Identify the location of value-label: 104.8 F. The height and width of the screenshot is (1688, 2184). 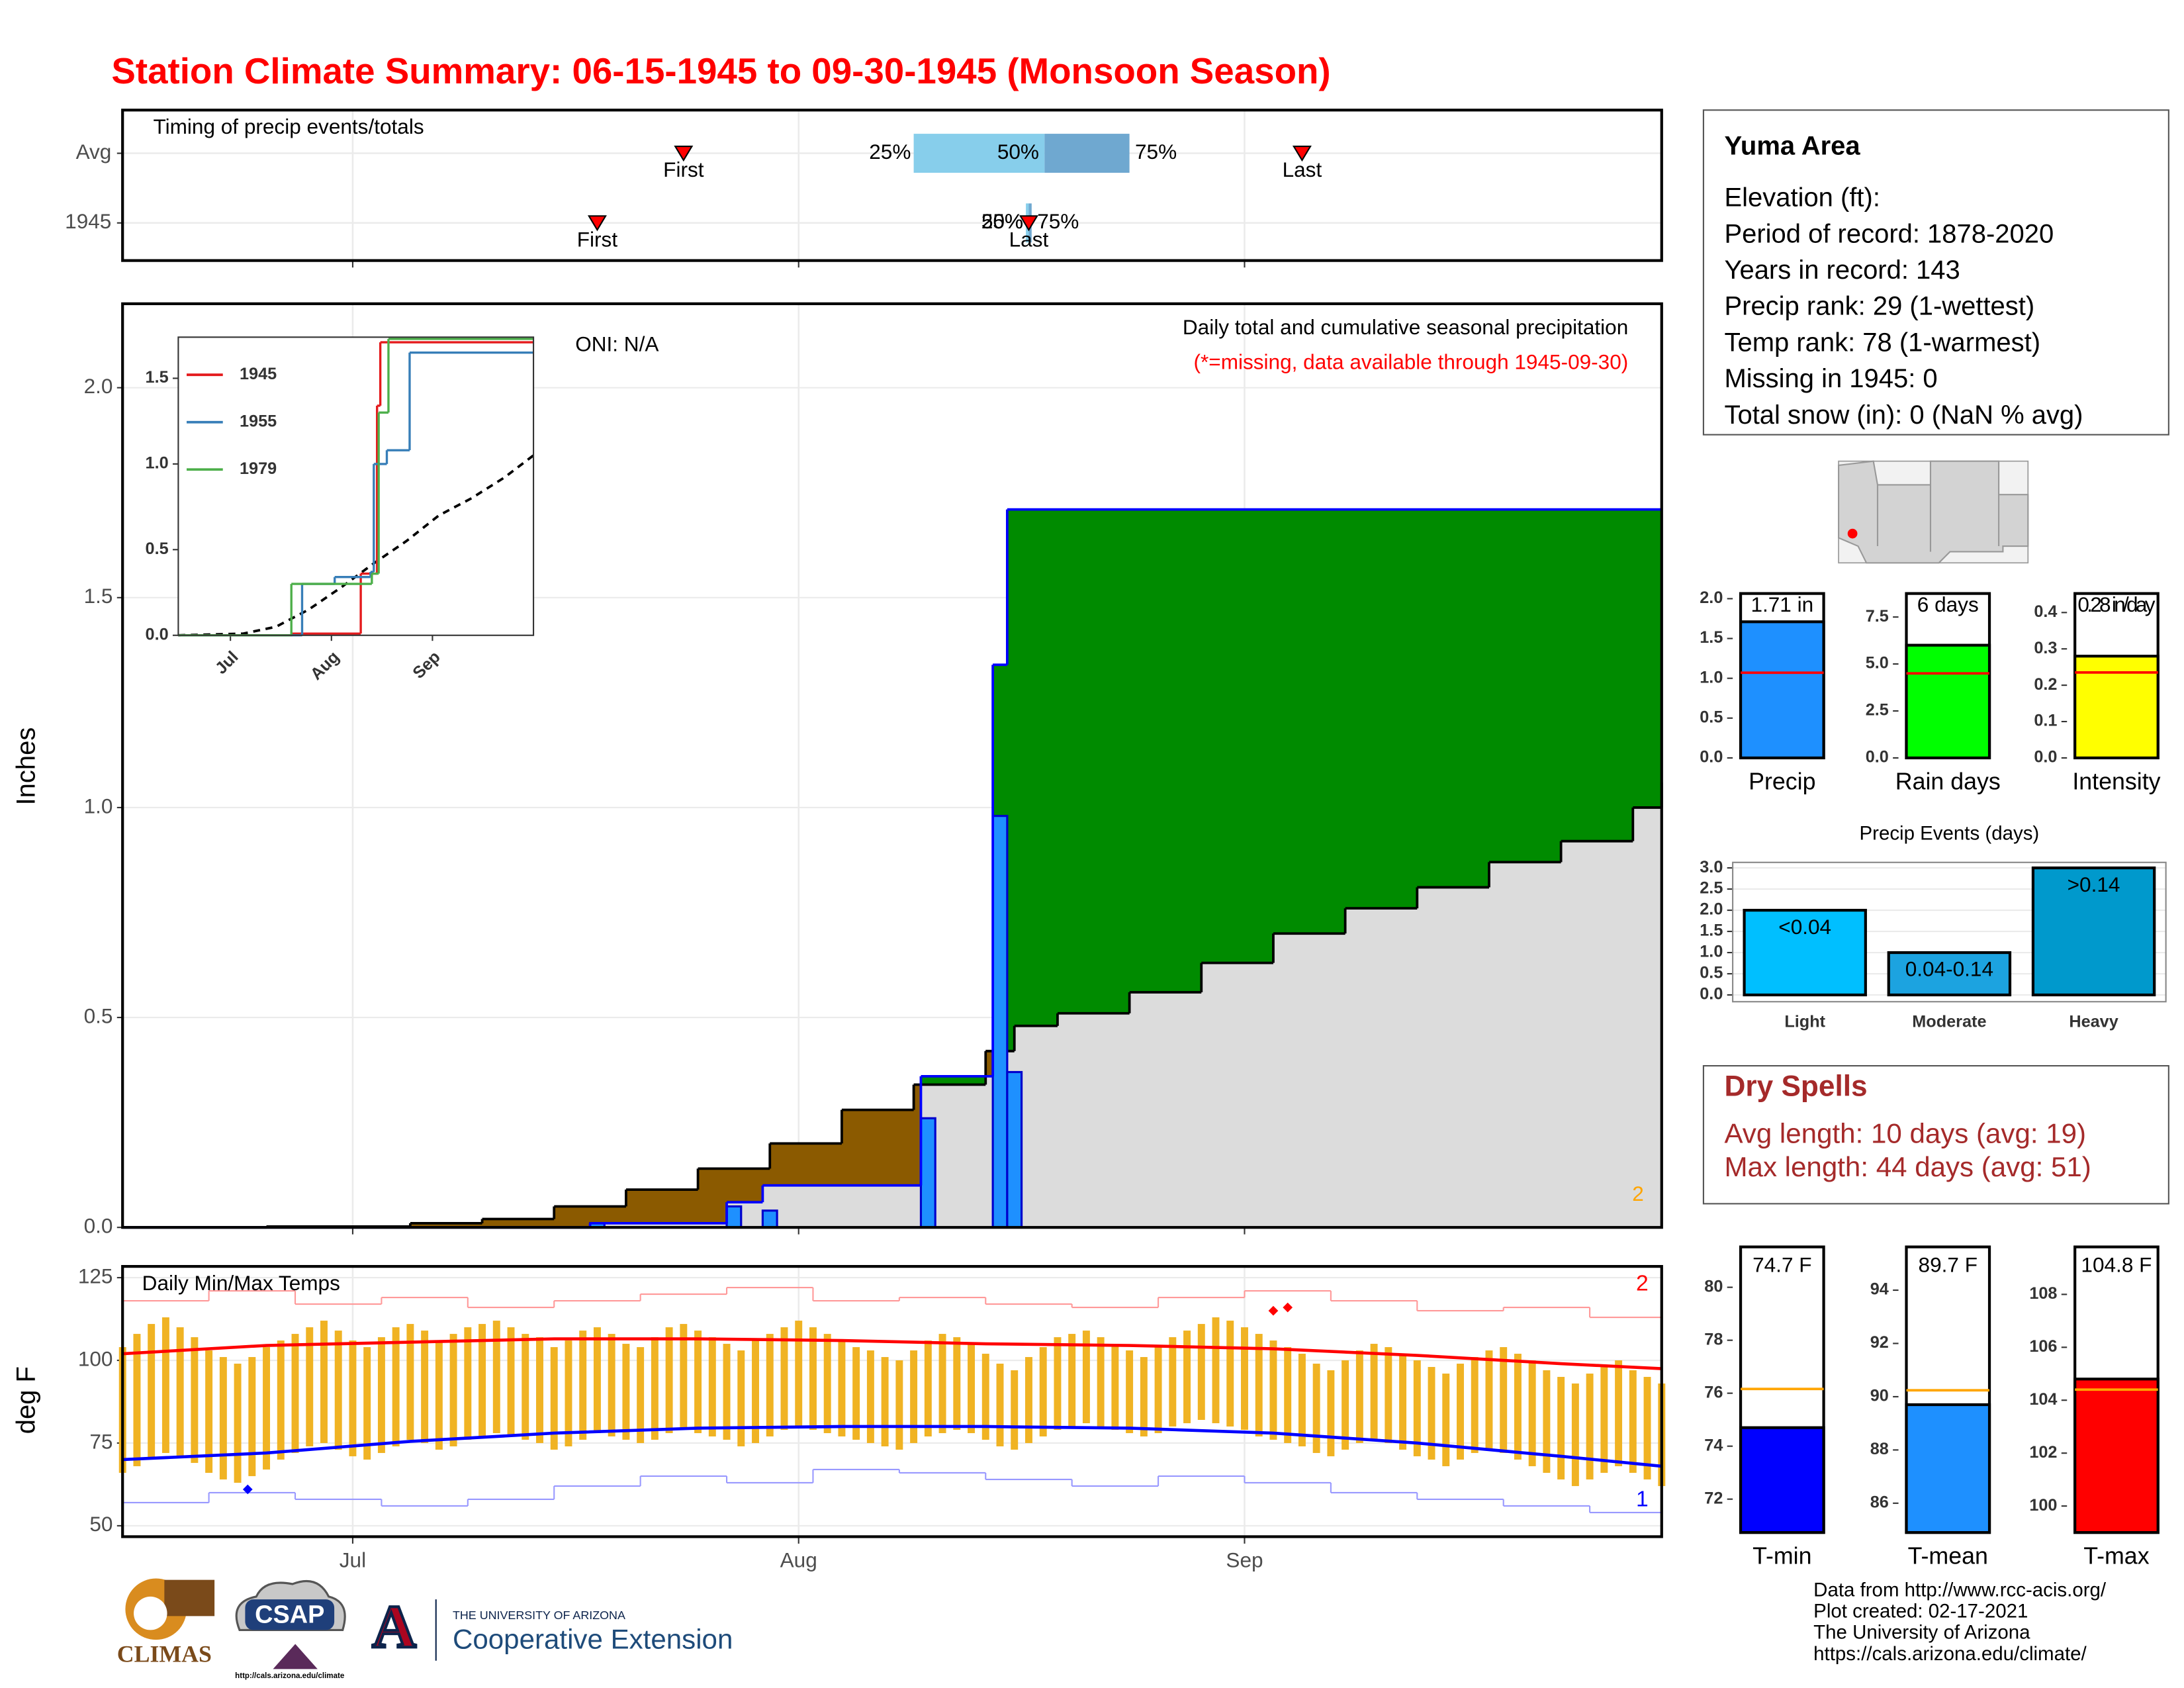
(2116, 1264).